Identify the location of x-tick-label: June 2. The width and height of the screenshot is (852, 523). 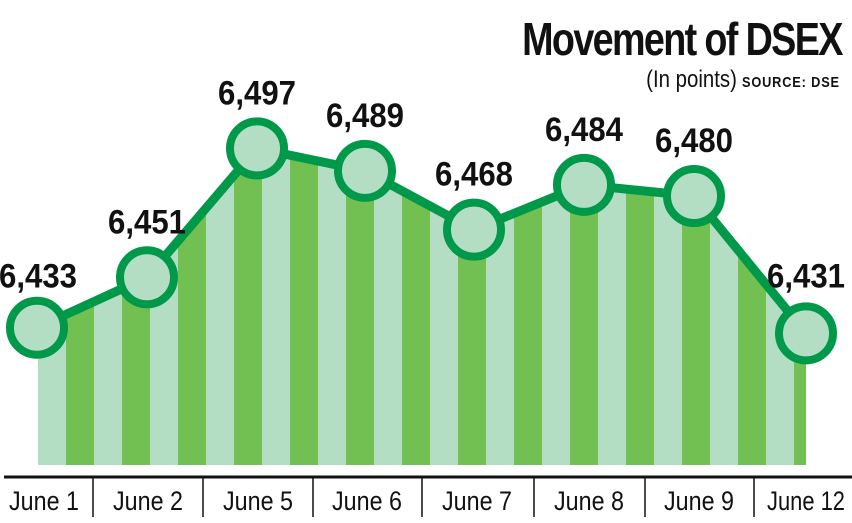
(148, 501).